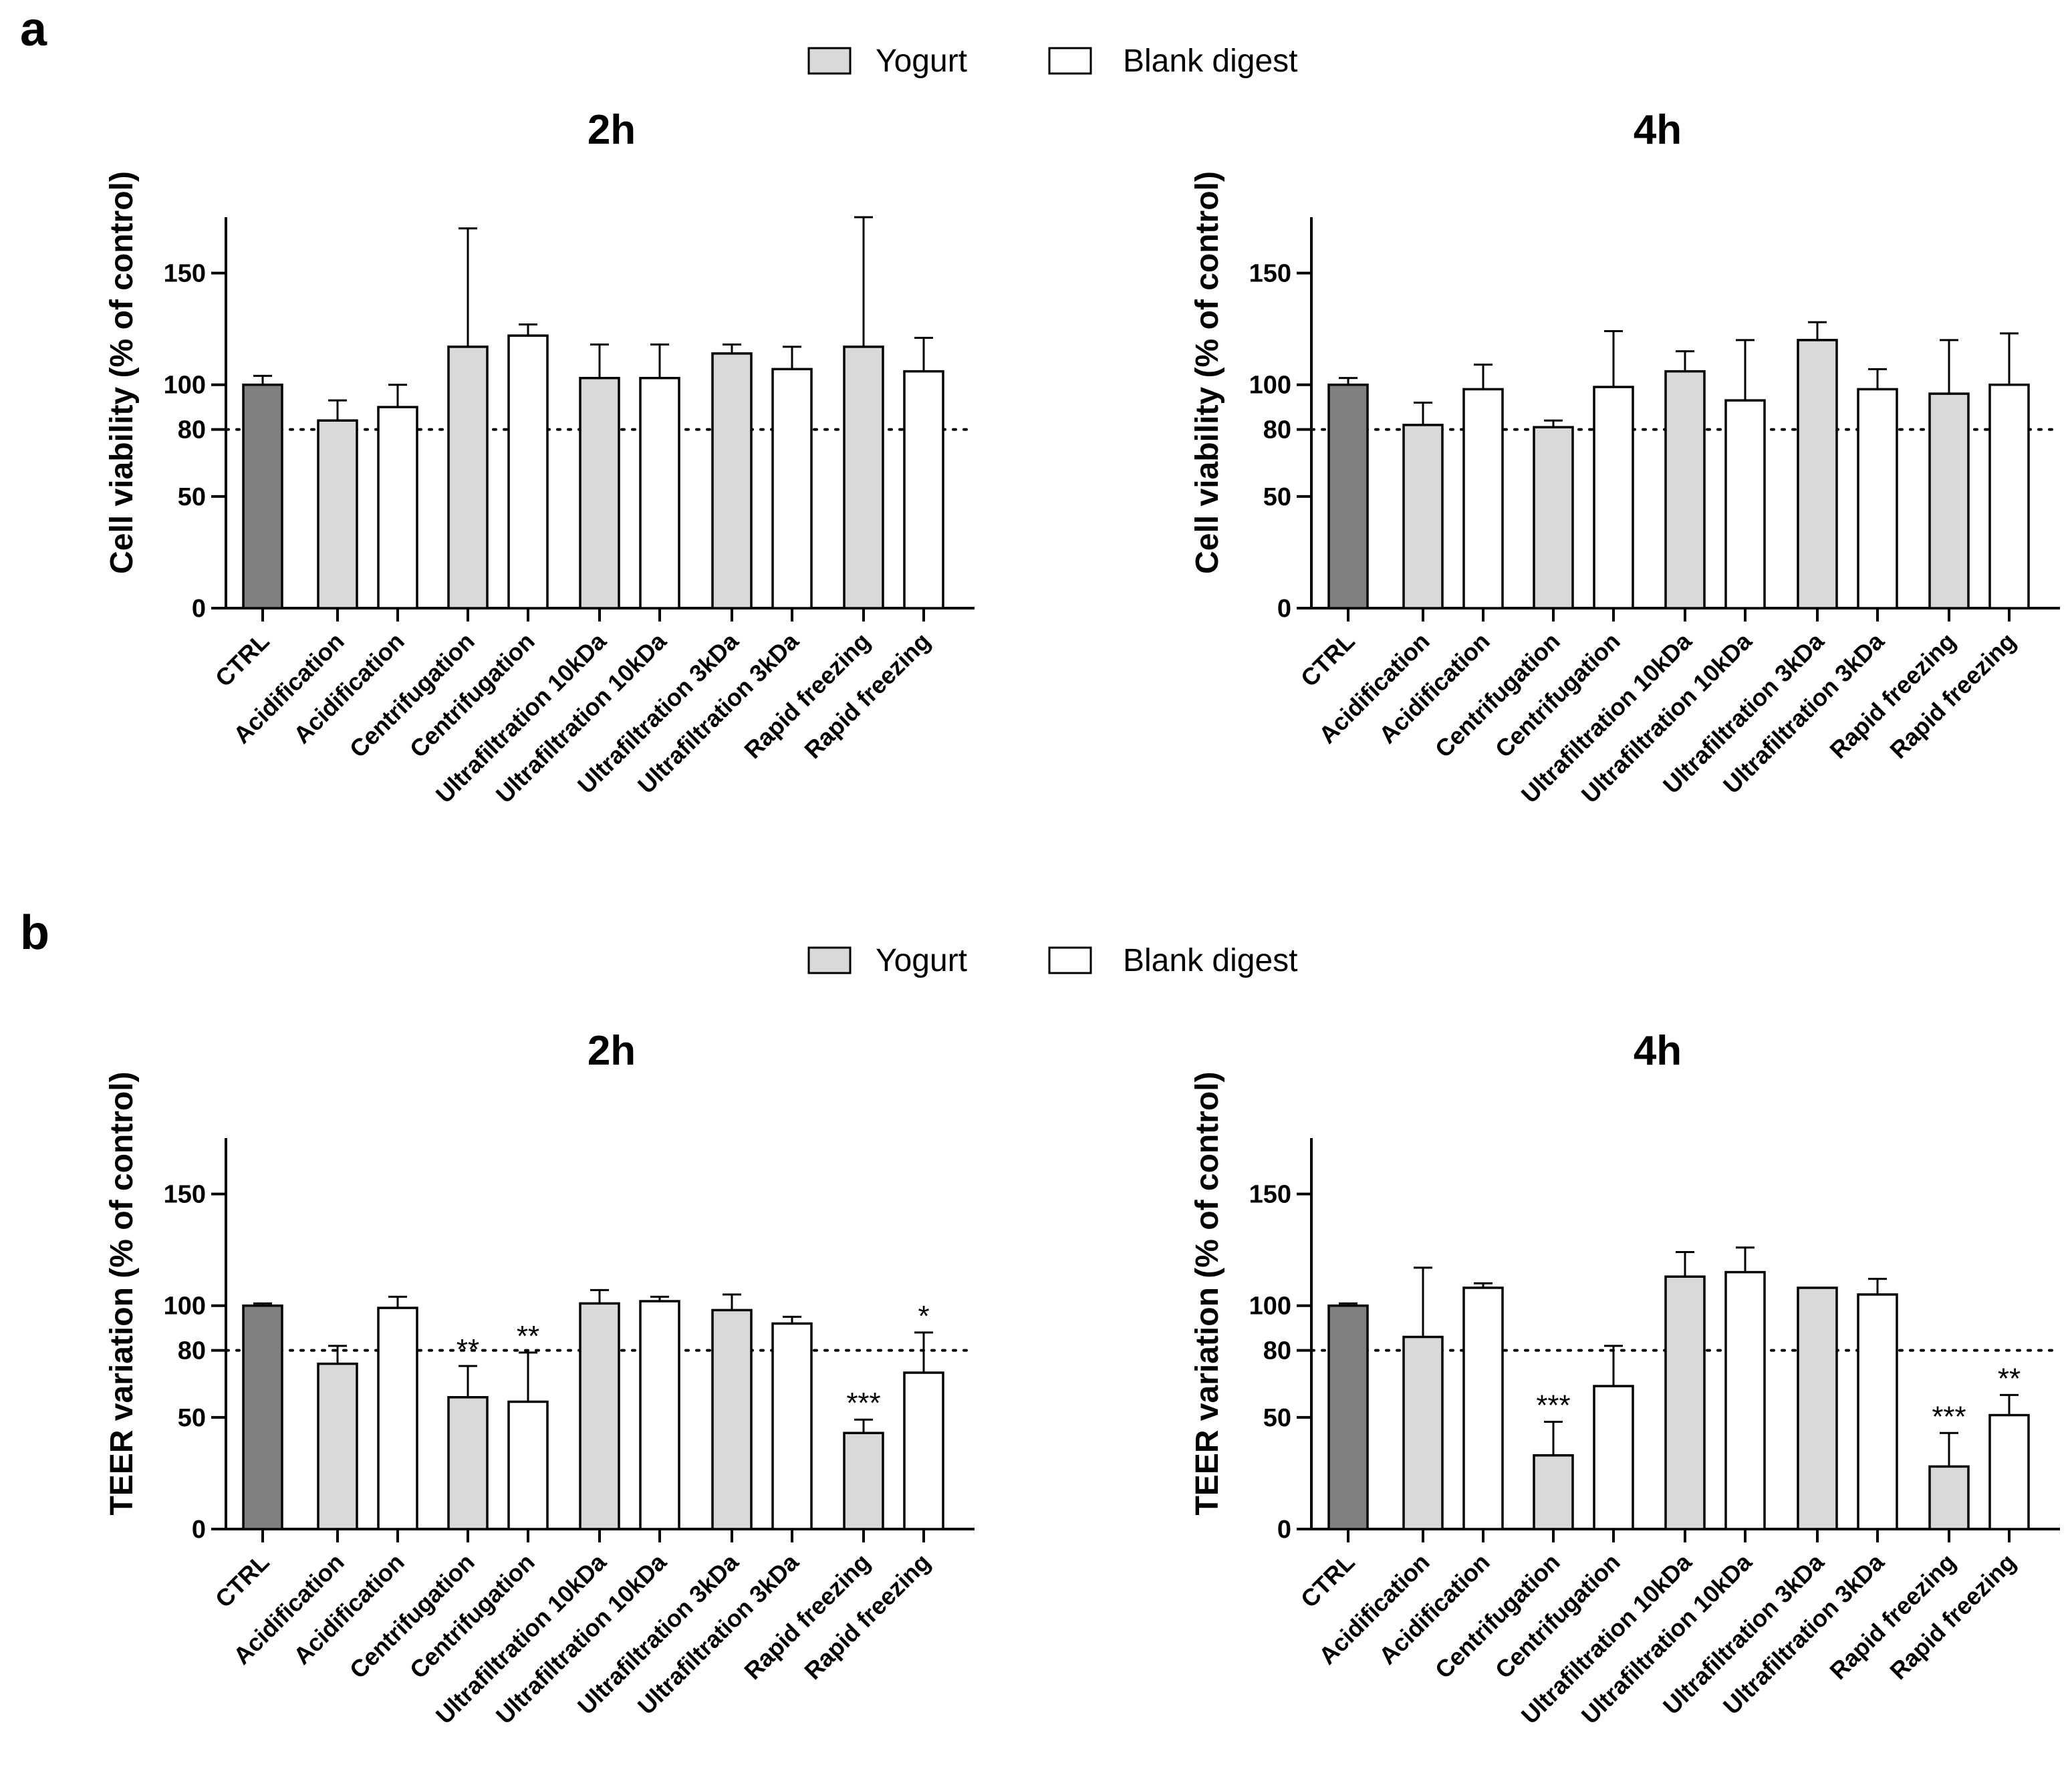  I want to click on legend-a: Yogurt Blank digest, so click(1052, 61).